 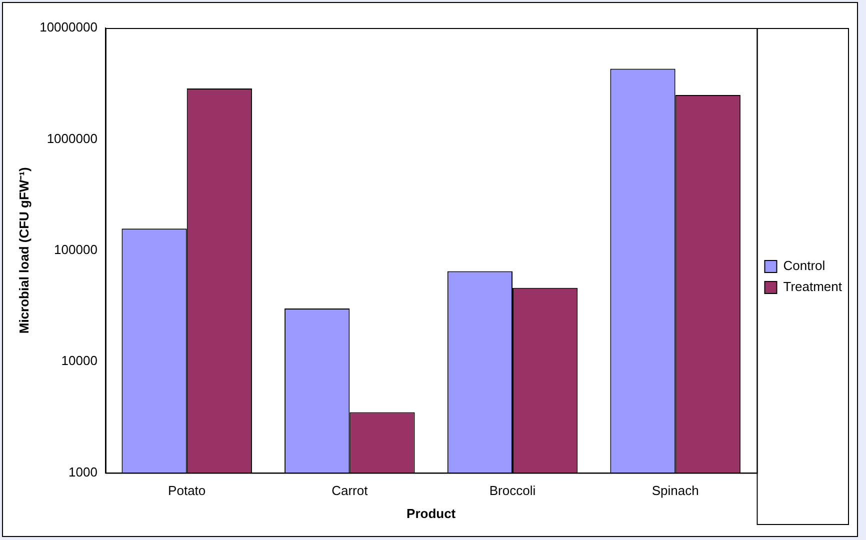 What do you see at coordinates (76, 249) in the screenshot?
I see `y-tick-label: 100000` at bounding box center [76, 249].